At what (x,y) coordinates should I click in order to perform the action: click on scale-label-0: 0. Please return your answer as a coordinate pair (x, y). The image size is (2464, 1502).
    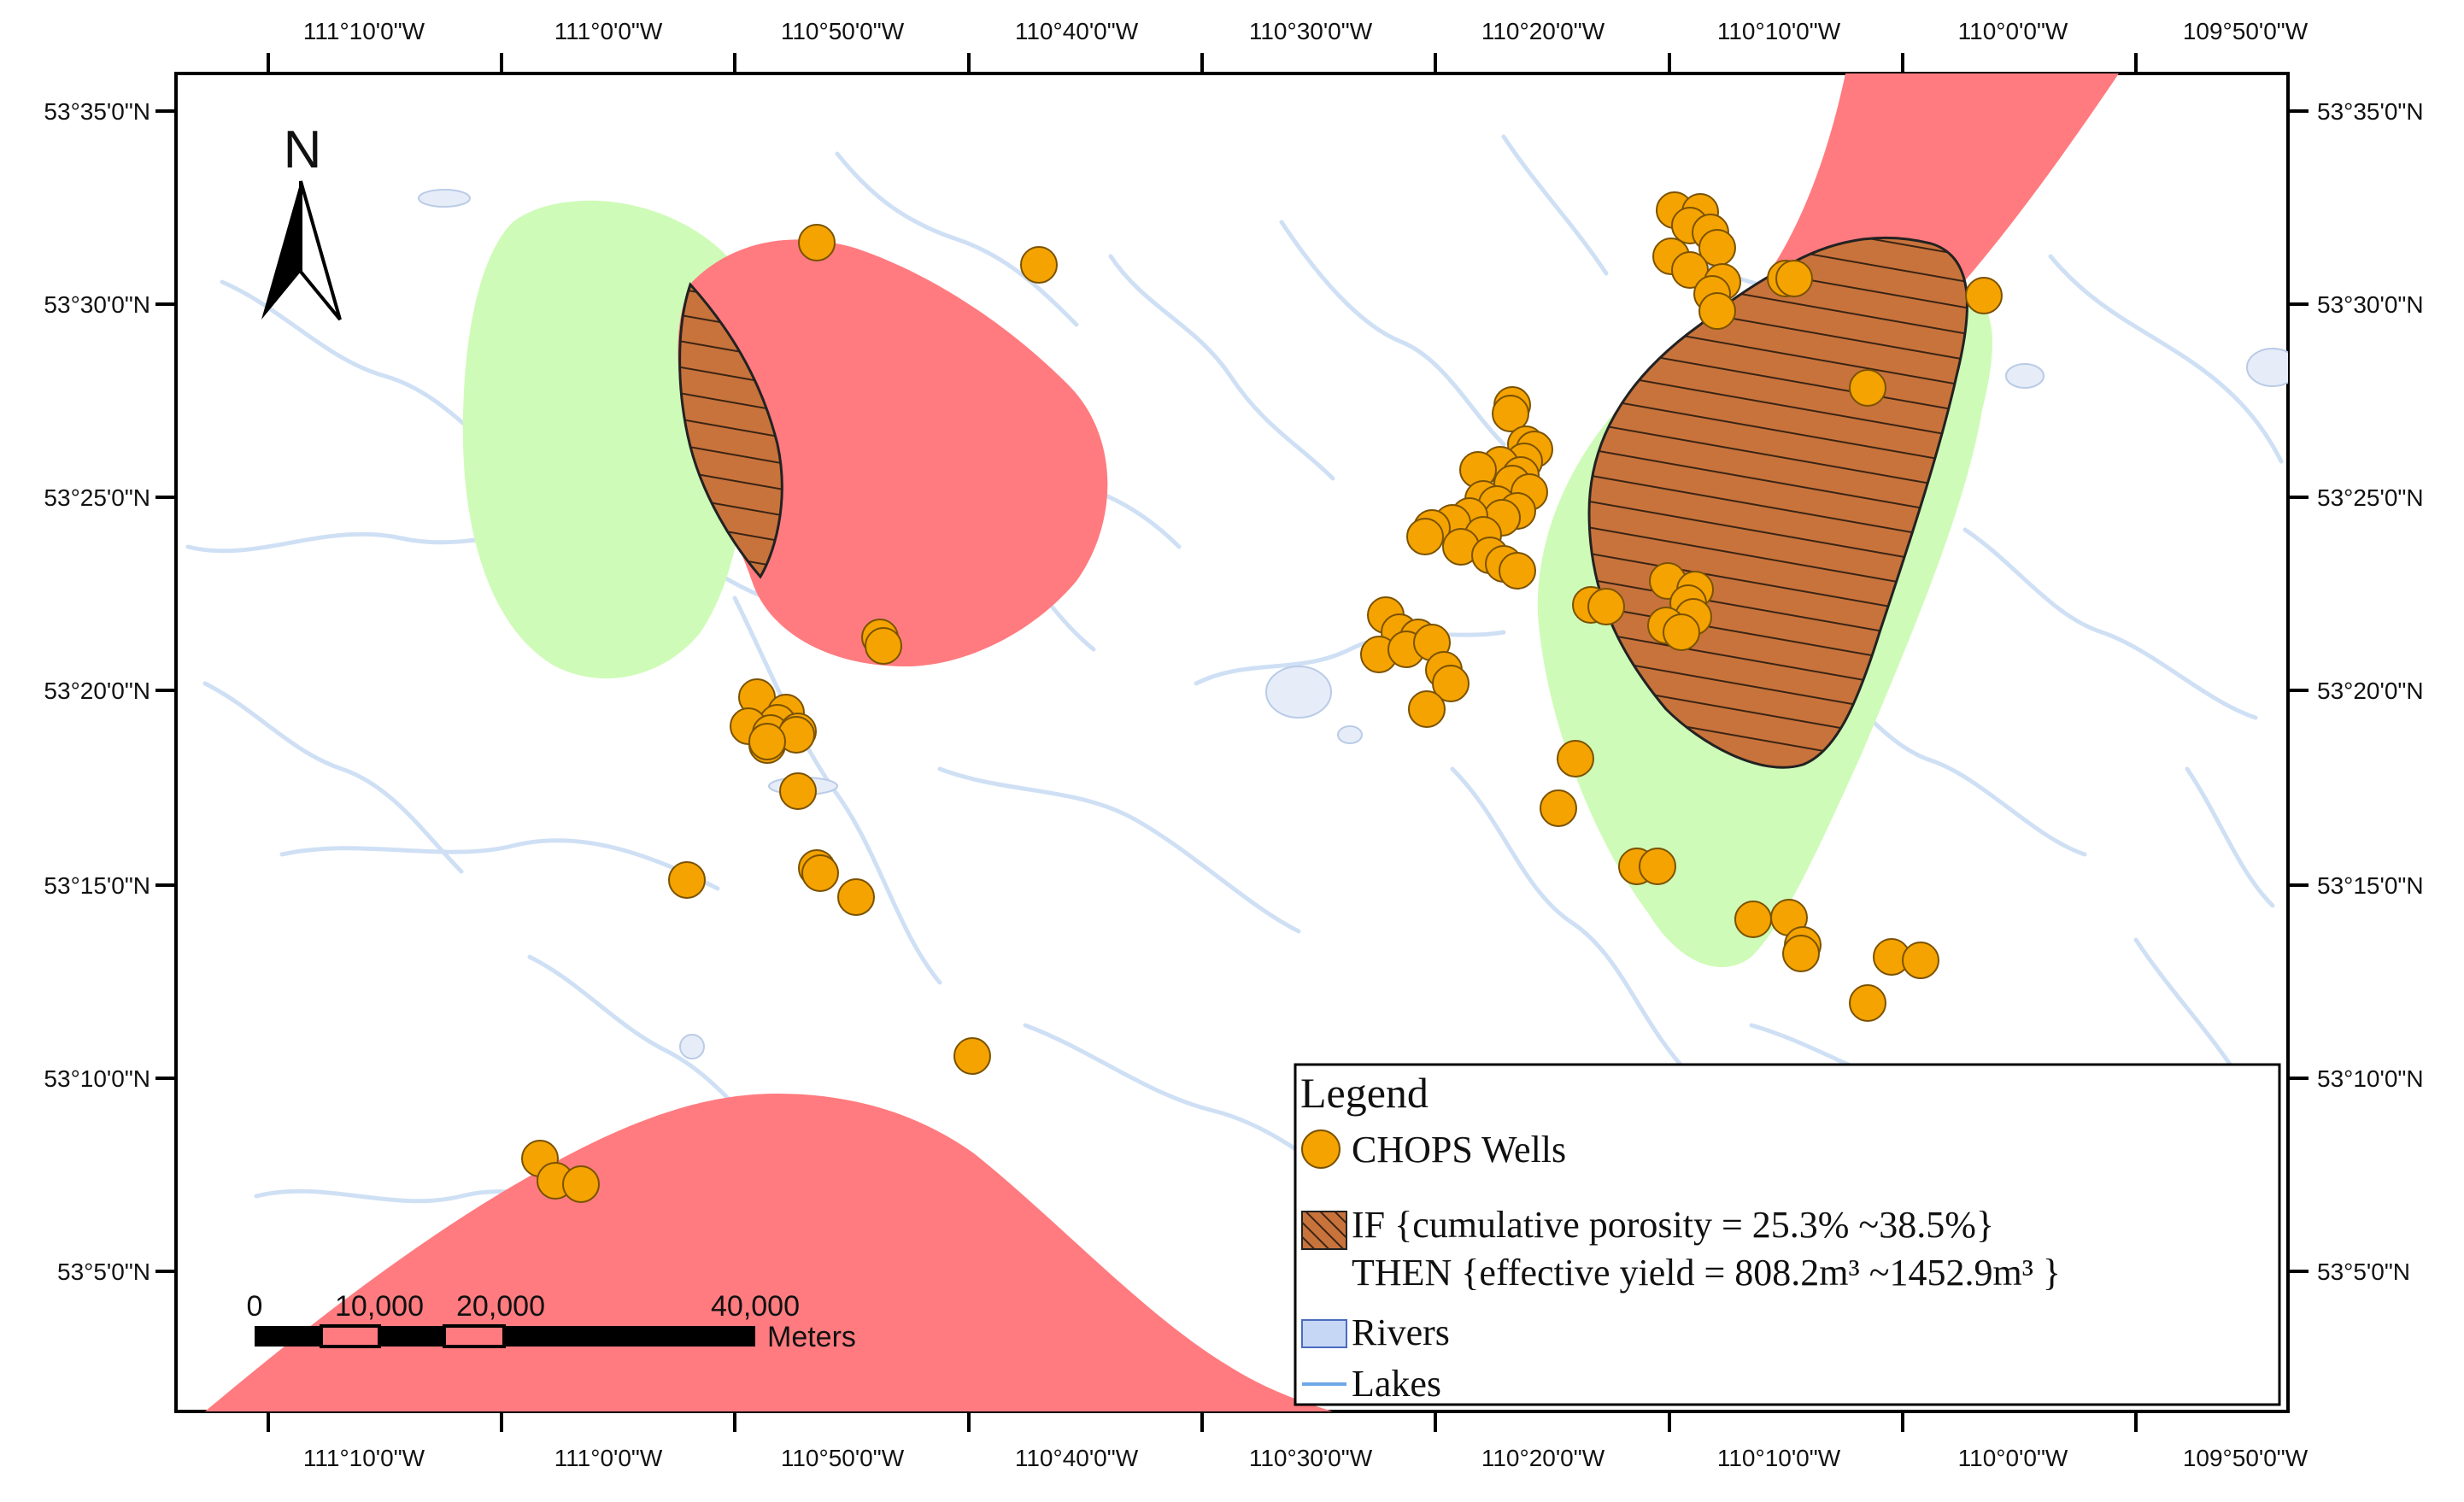
    Looking at the image, I should click on (255, 1306).